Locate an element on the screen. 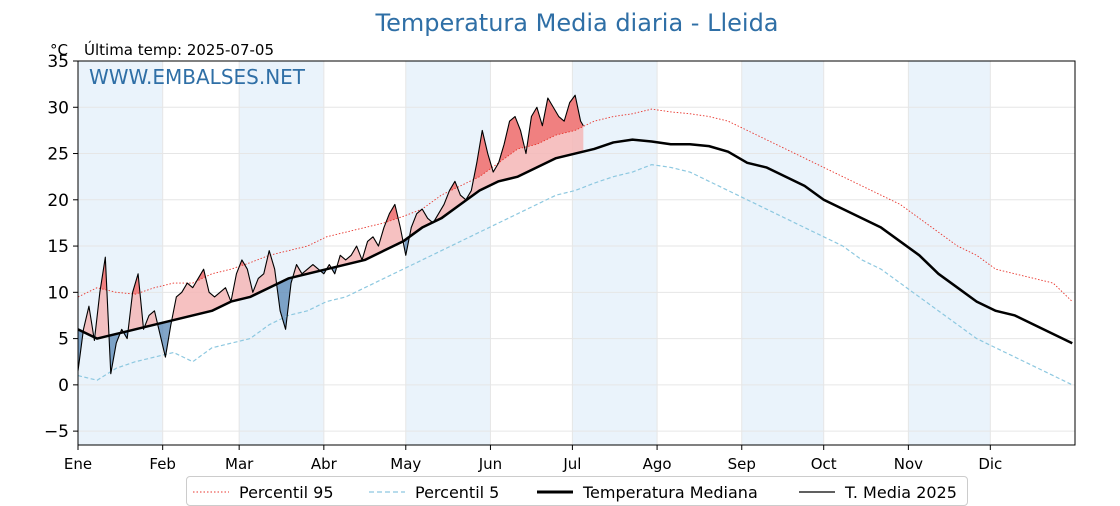 The height and width of the screenshot is (506, 1120). legend-item-p5: Percentil 5 is located at coordinates (434, 492).